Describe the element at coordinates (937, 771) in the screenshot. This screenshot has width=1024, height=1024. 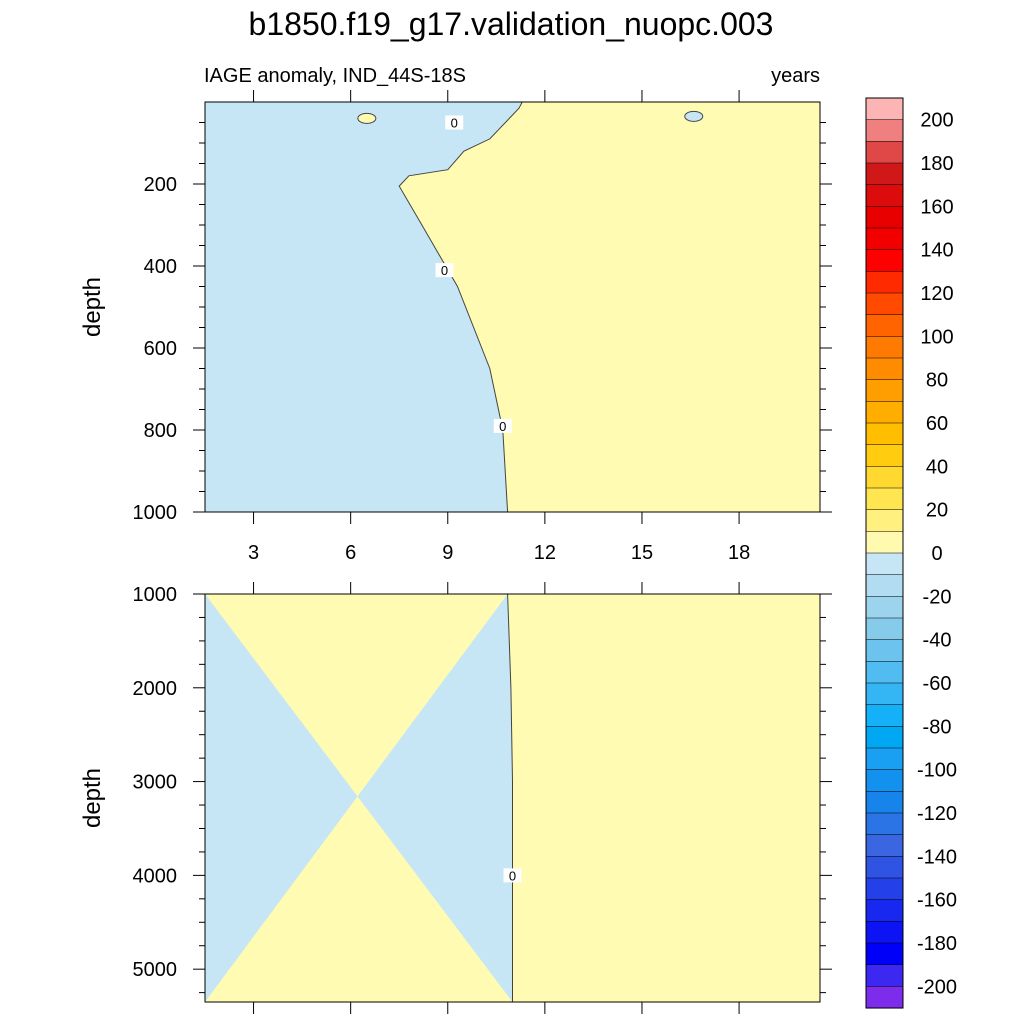
I see `colorbar-label: -100` at that location.